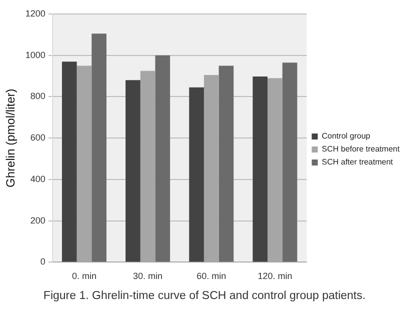 Image resolution: width=409 pixels, height=327 pixels. What do you see at coordinates (43, 261) in the screenshot?
I see `y-tick-label: 0` at bounding box center [43, 261].